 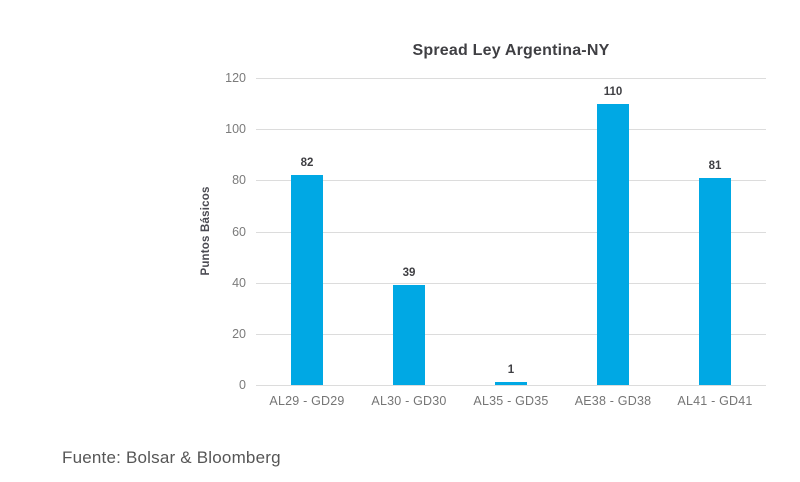 I want to click on y-tick-label: 100, so click(x=235, y=129).